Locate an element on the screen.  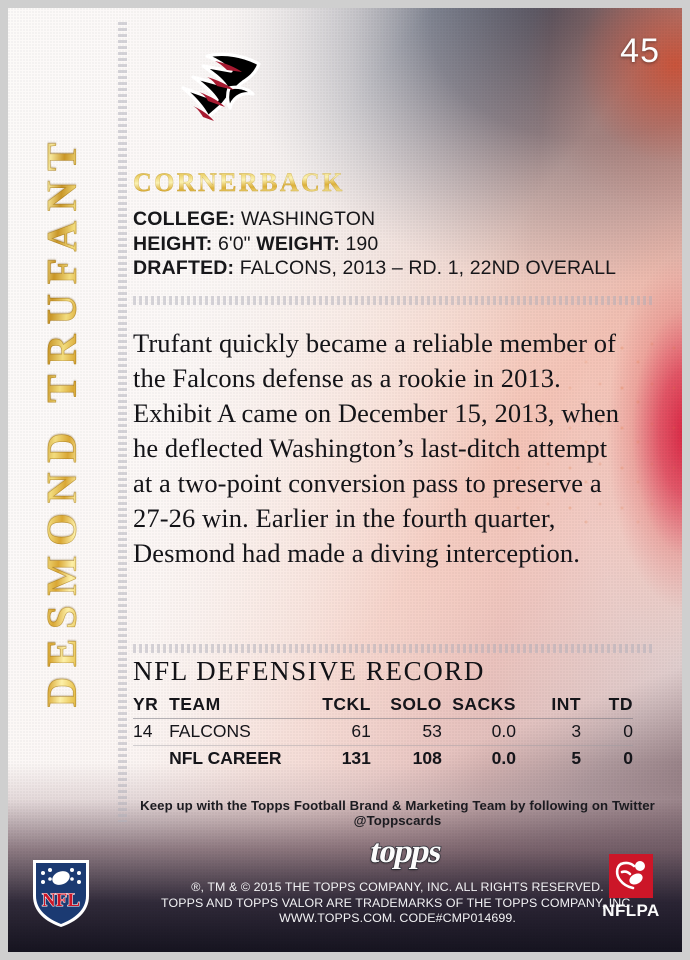
cell-total-solo: 108 is located at coordinates (427, 758).